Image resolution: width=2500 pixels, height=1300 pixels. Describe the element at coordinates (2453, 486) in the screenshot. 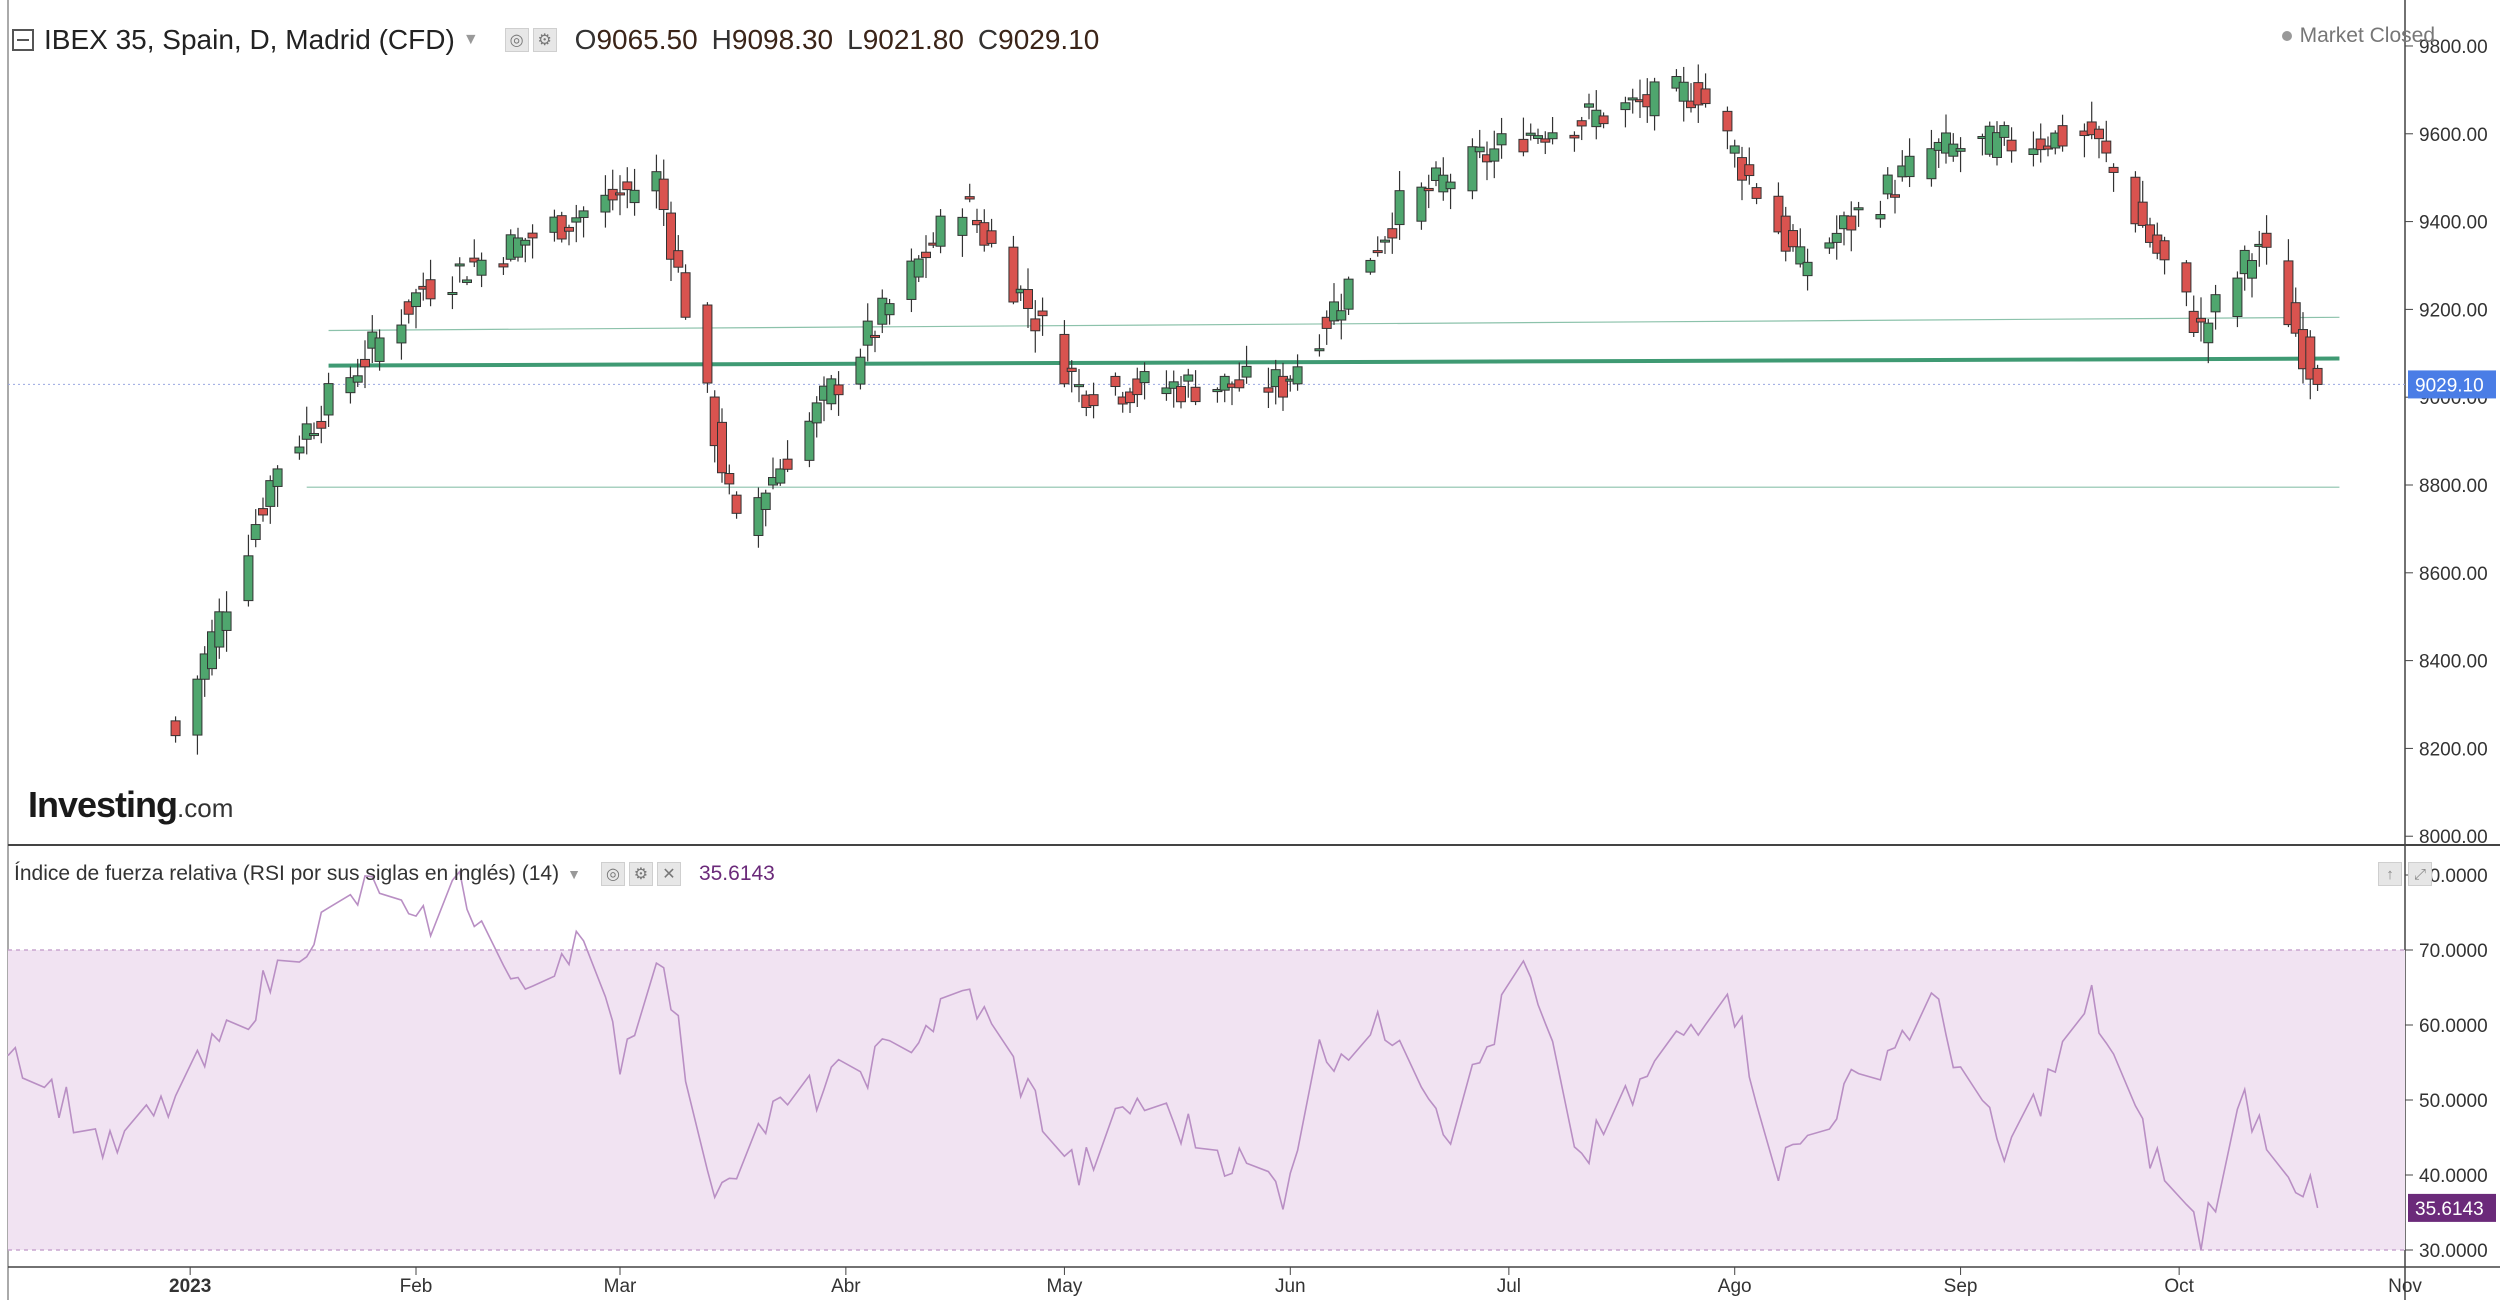

I see `price-tick-label: 8800.00` at that location.